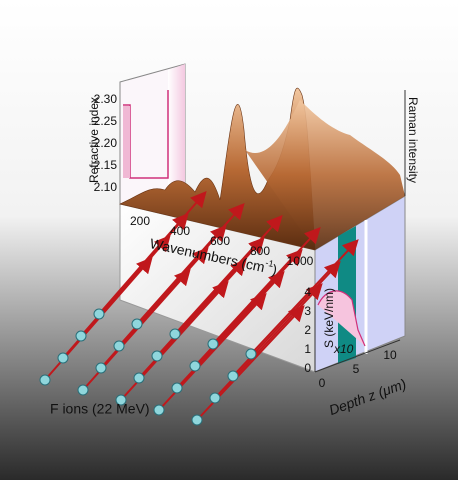 The height and width of the screenshot is (480, 458). What do you see at coordinates (106, 187) in the screenshot?
I see `refractive-tick-label: 2.10` at bounding box center [106, 187].